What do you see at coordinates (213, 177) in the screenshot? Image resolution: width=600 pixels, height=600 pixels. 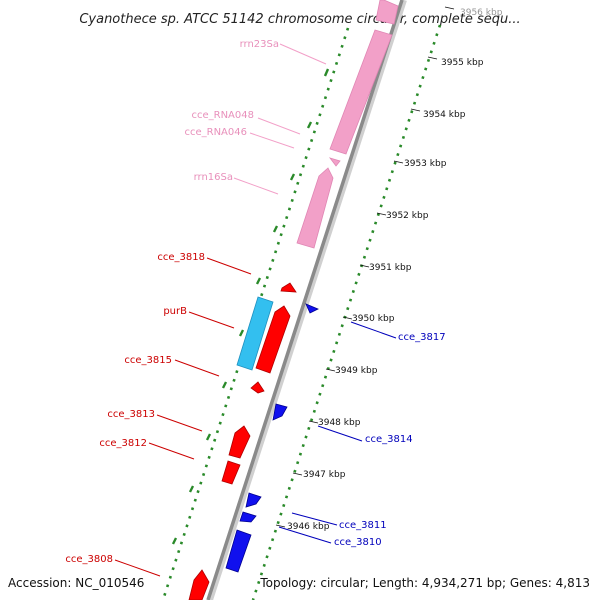 I see `gene-label-rrn16sa: rrn16Sa` at bounding box center [213, 177].